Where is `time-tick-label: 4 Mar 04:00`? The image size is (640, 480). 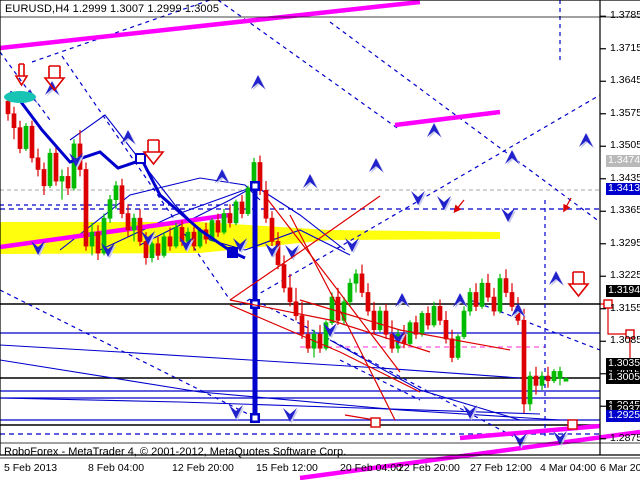
time-tick-label: 4 Mar 04:00 is located at coordinates (568, 468).